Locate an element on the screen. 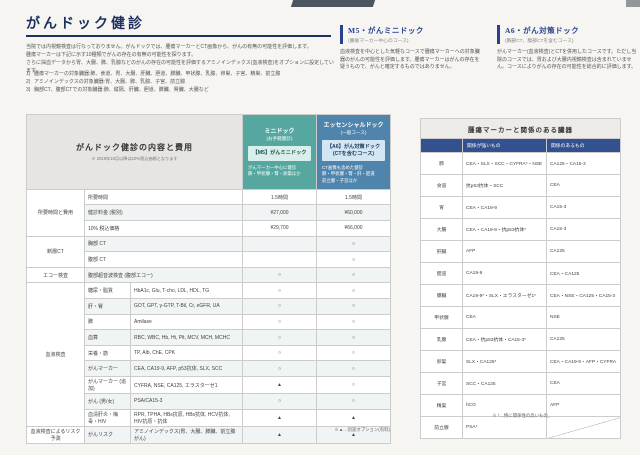 The image size is (640, 455). value-mini: ○ is located at coordinates (279, 275).